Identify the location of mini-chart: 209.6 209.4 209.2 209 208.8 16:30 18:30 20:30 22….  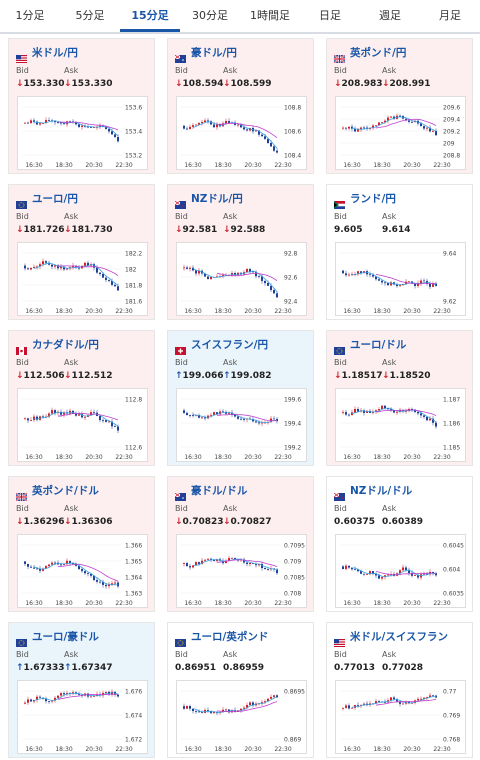
(400, 133).